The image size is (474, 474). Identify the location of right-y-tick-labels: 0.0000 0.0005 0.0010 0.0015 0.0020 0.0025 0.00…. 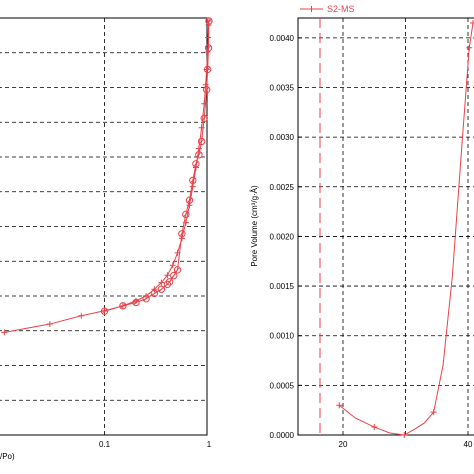
(282, 237).